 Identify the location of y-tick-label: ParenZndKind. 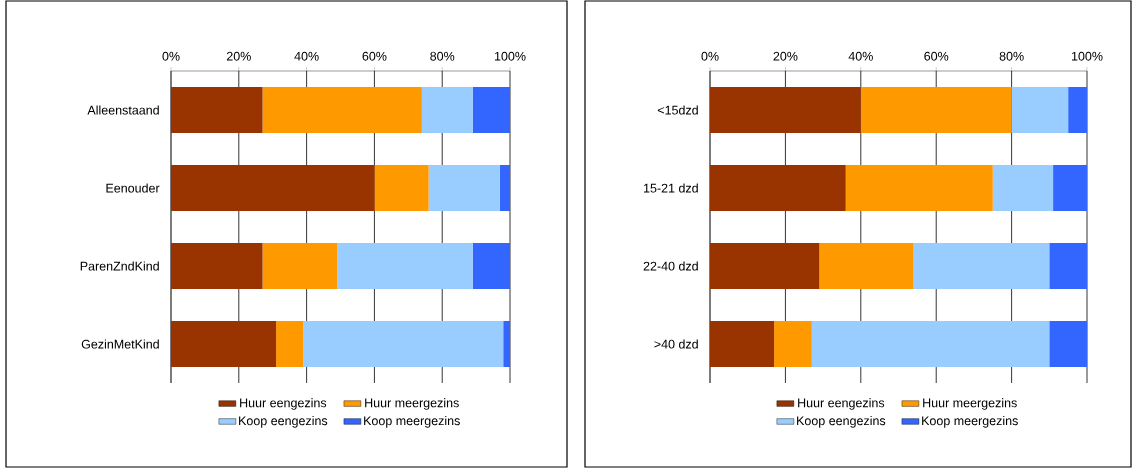
(119, 266).